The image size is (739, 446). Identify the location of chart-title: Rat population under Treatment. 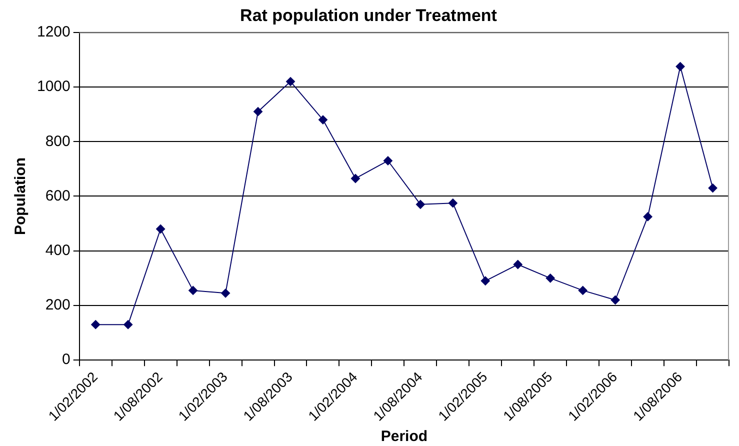
(369, 15).